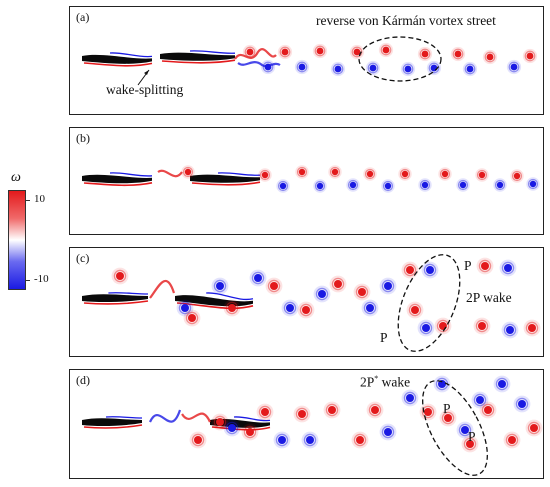 This screenshot has height=487, width=550. I want to click on panel-label: (d), so click(83, 380).